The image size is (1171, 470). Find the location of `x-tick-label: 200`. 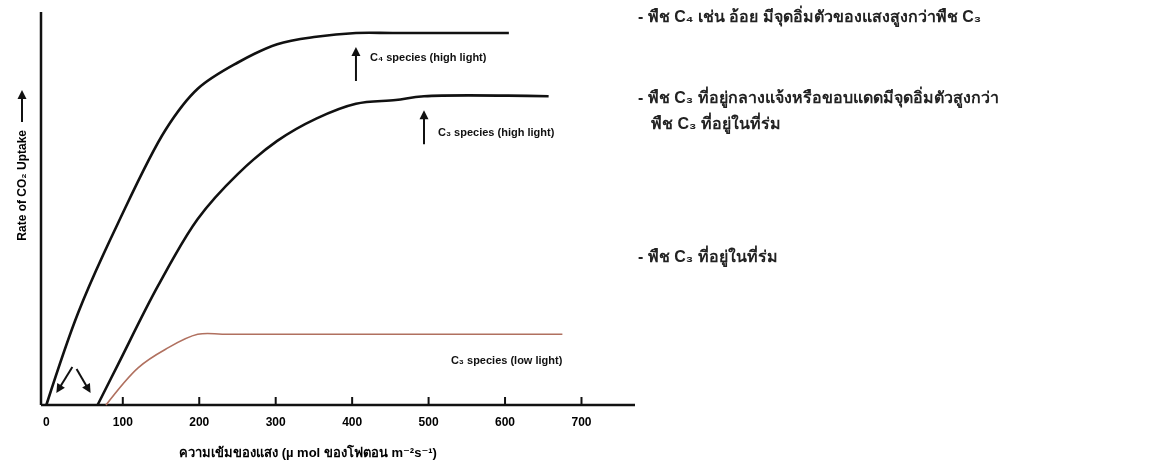

x-tick-label: 200 is located at coordinates (199, 422).